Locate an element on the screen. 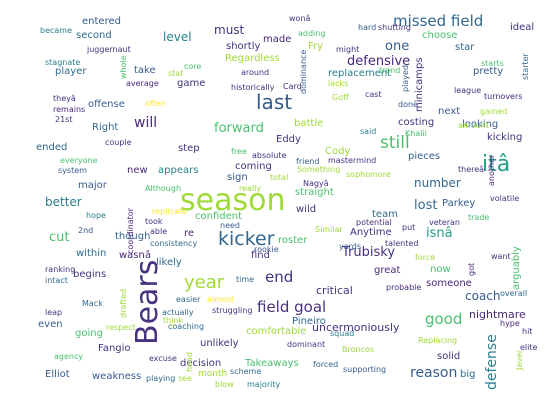 This screenshot has height=415, width=560. word: Pineiro is located at coordinates (309, 321).